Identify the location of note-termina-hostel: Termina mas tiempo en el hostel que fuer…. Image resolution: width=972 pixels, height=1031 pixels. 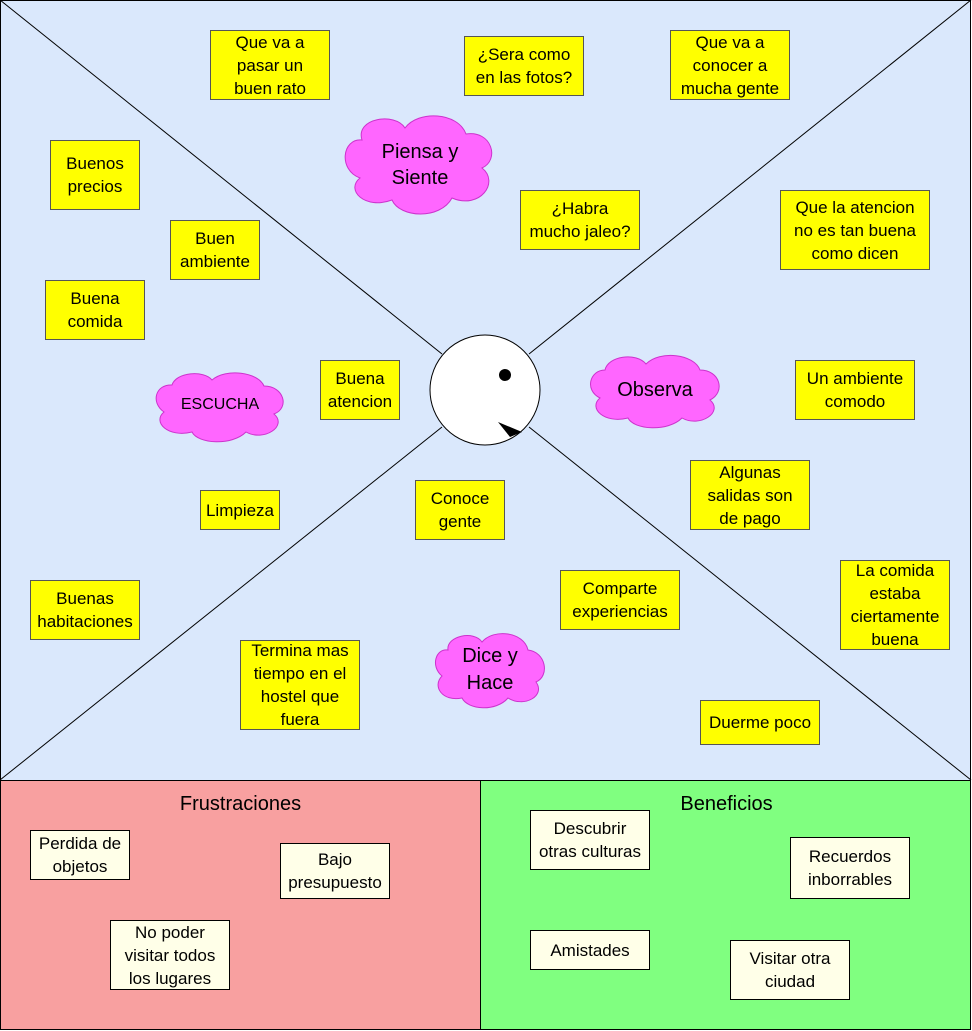
(300, 685).